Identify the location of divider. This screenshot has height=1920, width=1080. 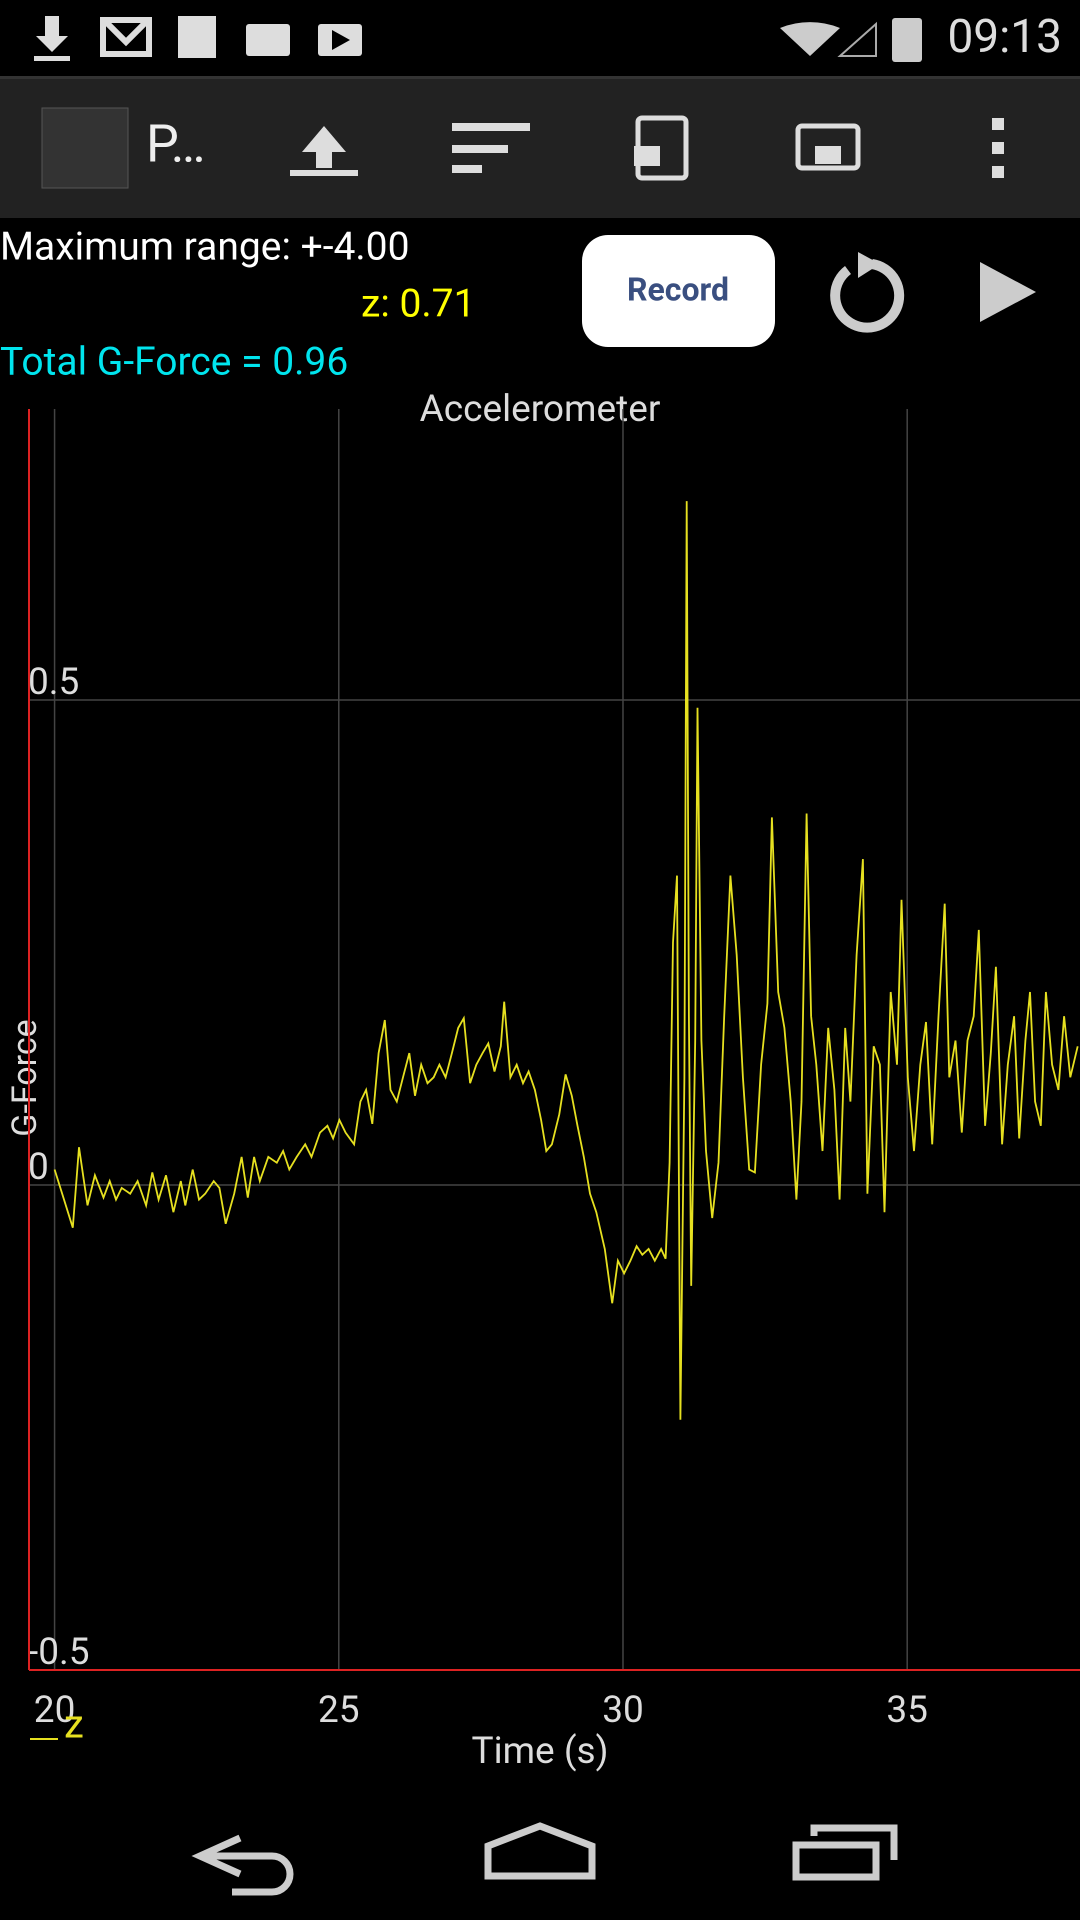
(540, 77).